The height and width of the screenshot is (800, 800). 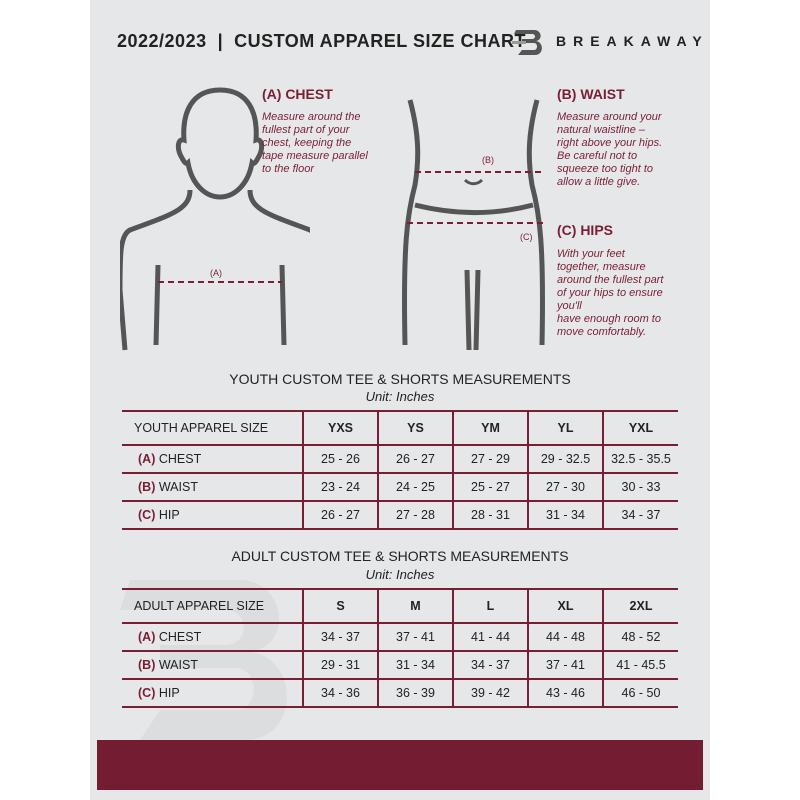 I want to click on table-cell: 36 - 39, so click(x=415, y=693).